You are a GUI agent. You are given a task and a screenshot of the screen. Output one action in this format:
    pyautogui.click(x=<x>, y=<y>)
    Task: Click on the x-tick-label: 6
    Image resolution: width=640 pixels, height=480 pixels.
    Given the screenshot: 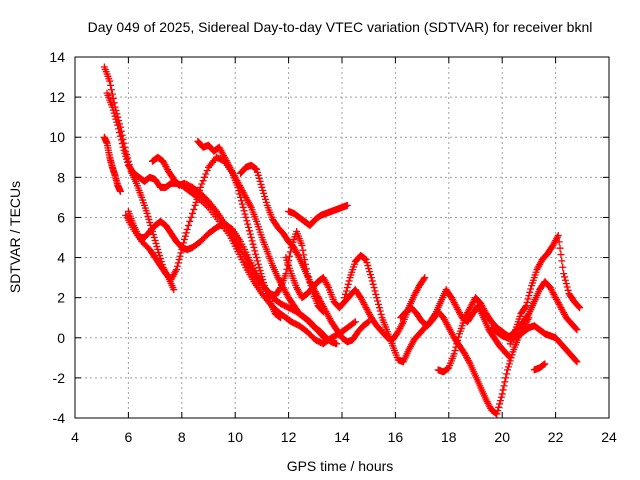 What is the action you would take?
    pyautogui.click(x=129, y=437)
    